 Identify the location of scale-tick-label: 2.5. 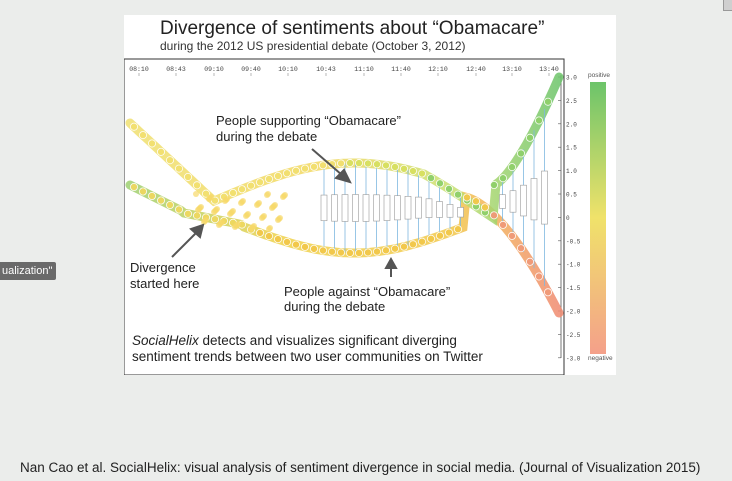
(571, 101).